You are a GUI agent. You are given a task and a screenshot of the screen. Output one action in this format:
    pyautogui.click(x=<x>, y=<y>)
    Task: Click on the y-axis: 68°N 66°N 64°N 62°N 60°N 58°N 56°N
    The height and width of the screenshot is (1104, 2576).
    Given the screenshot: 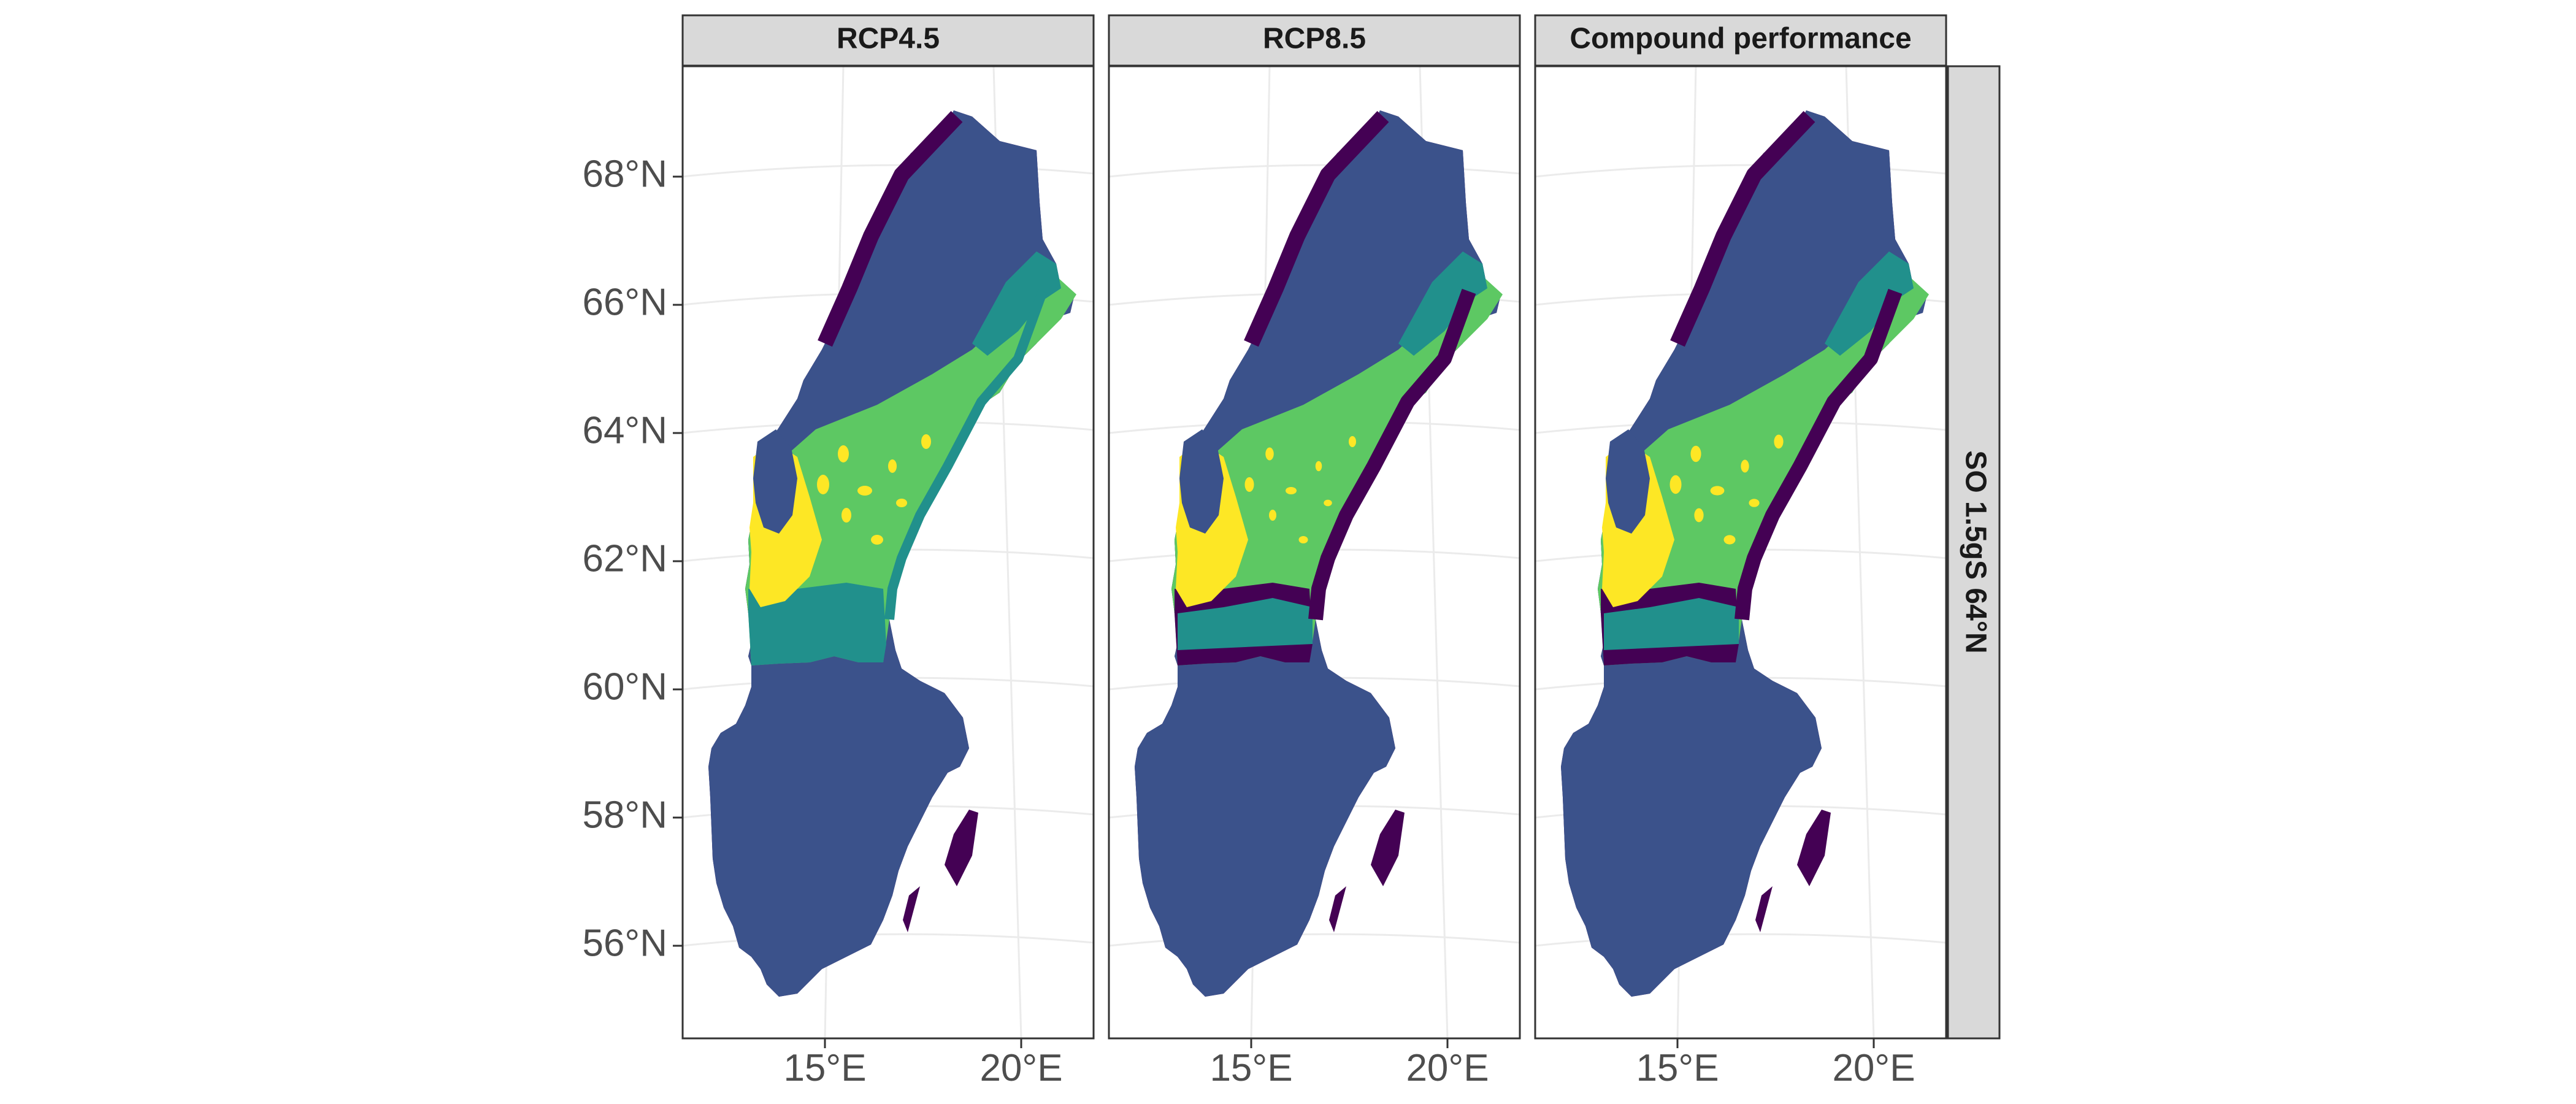 What is the action you would take?
    pyautogui.click(x=632, y=558)
    